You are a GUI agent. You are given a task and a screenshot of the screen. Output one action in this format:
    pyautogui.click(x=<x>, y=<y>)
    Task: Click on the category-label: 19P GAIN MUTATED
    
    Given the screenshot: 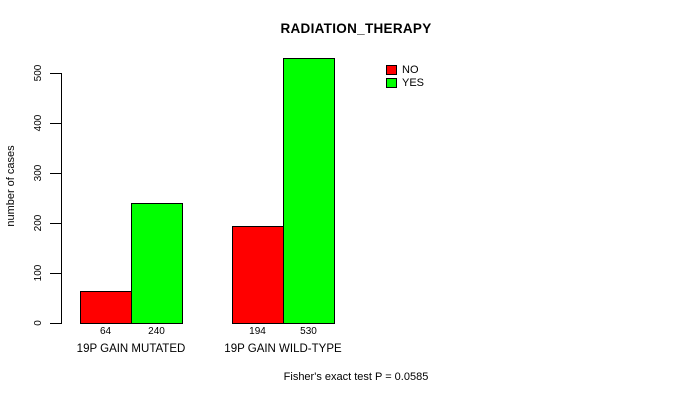 What is the action you would take?
    pyautogui.click(x=131, y=349)
    